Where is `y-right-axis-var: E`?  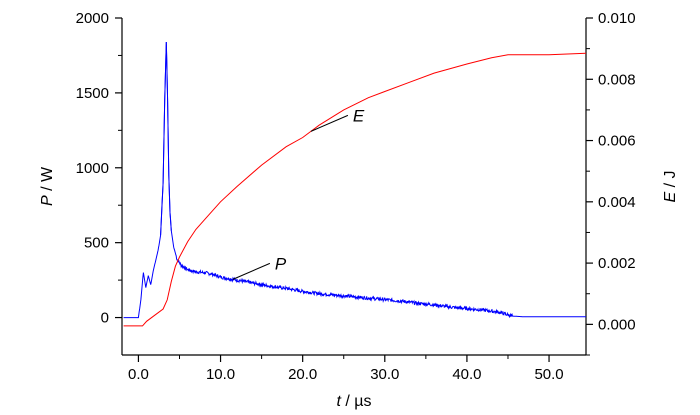
y-right-axis-var: E is located at coordinates (670, 197).